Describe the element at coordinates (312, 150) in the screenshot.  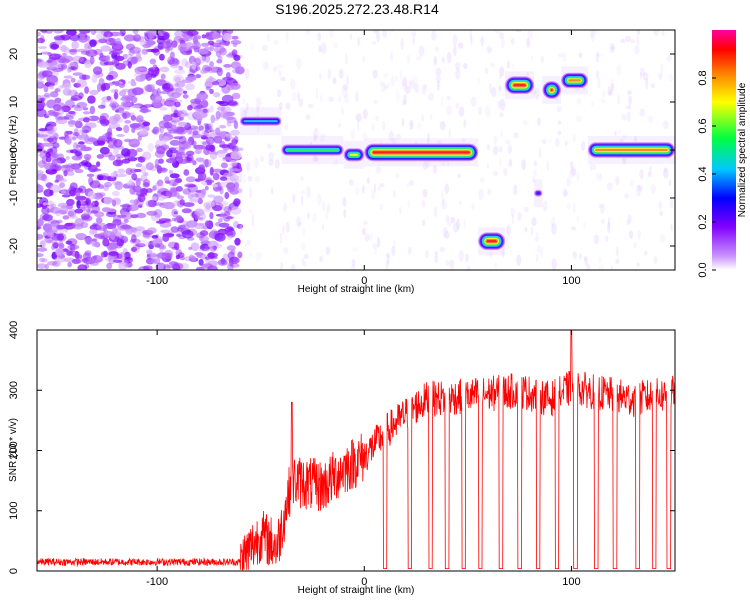
I see `signal-halo` at that location.